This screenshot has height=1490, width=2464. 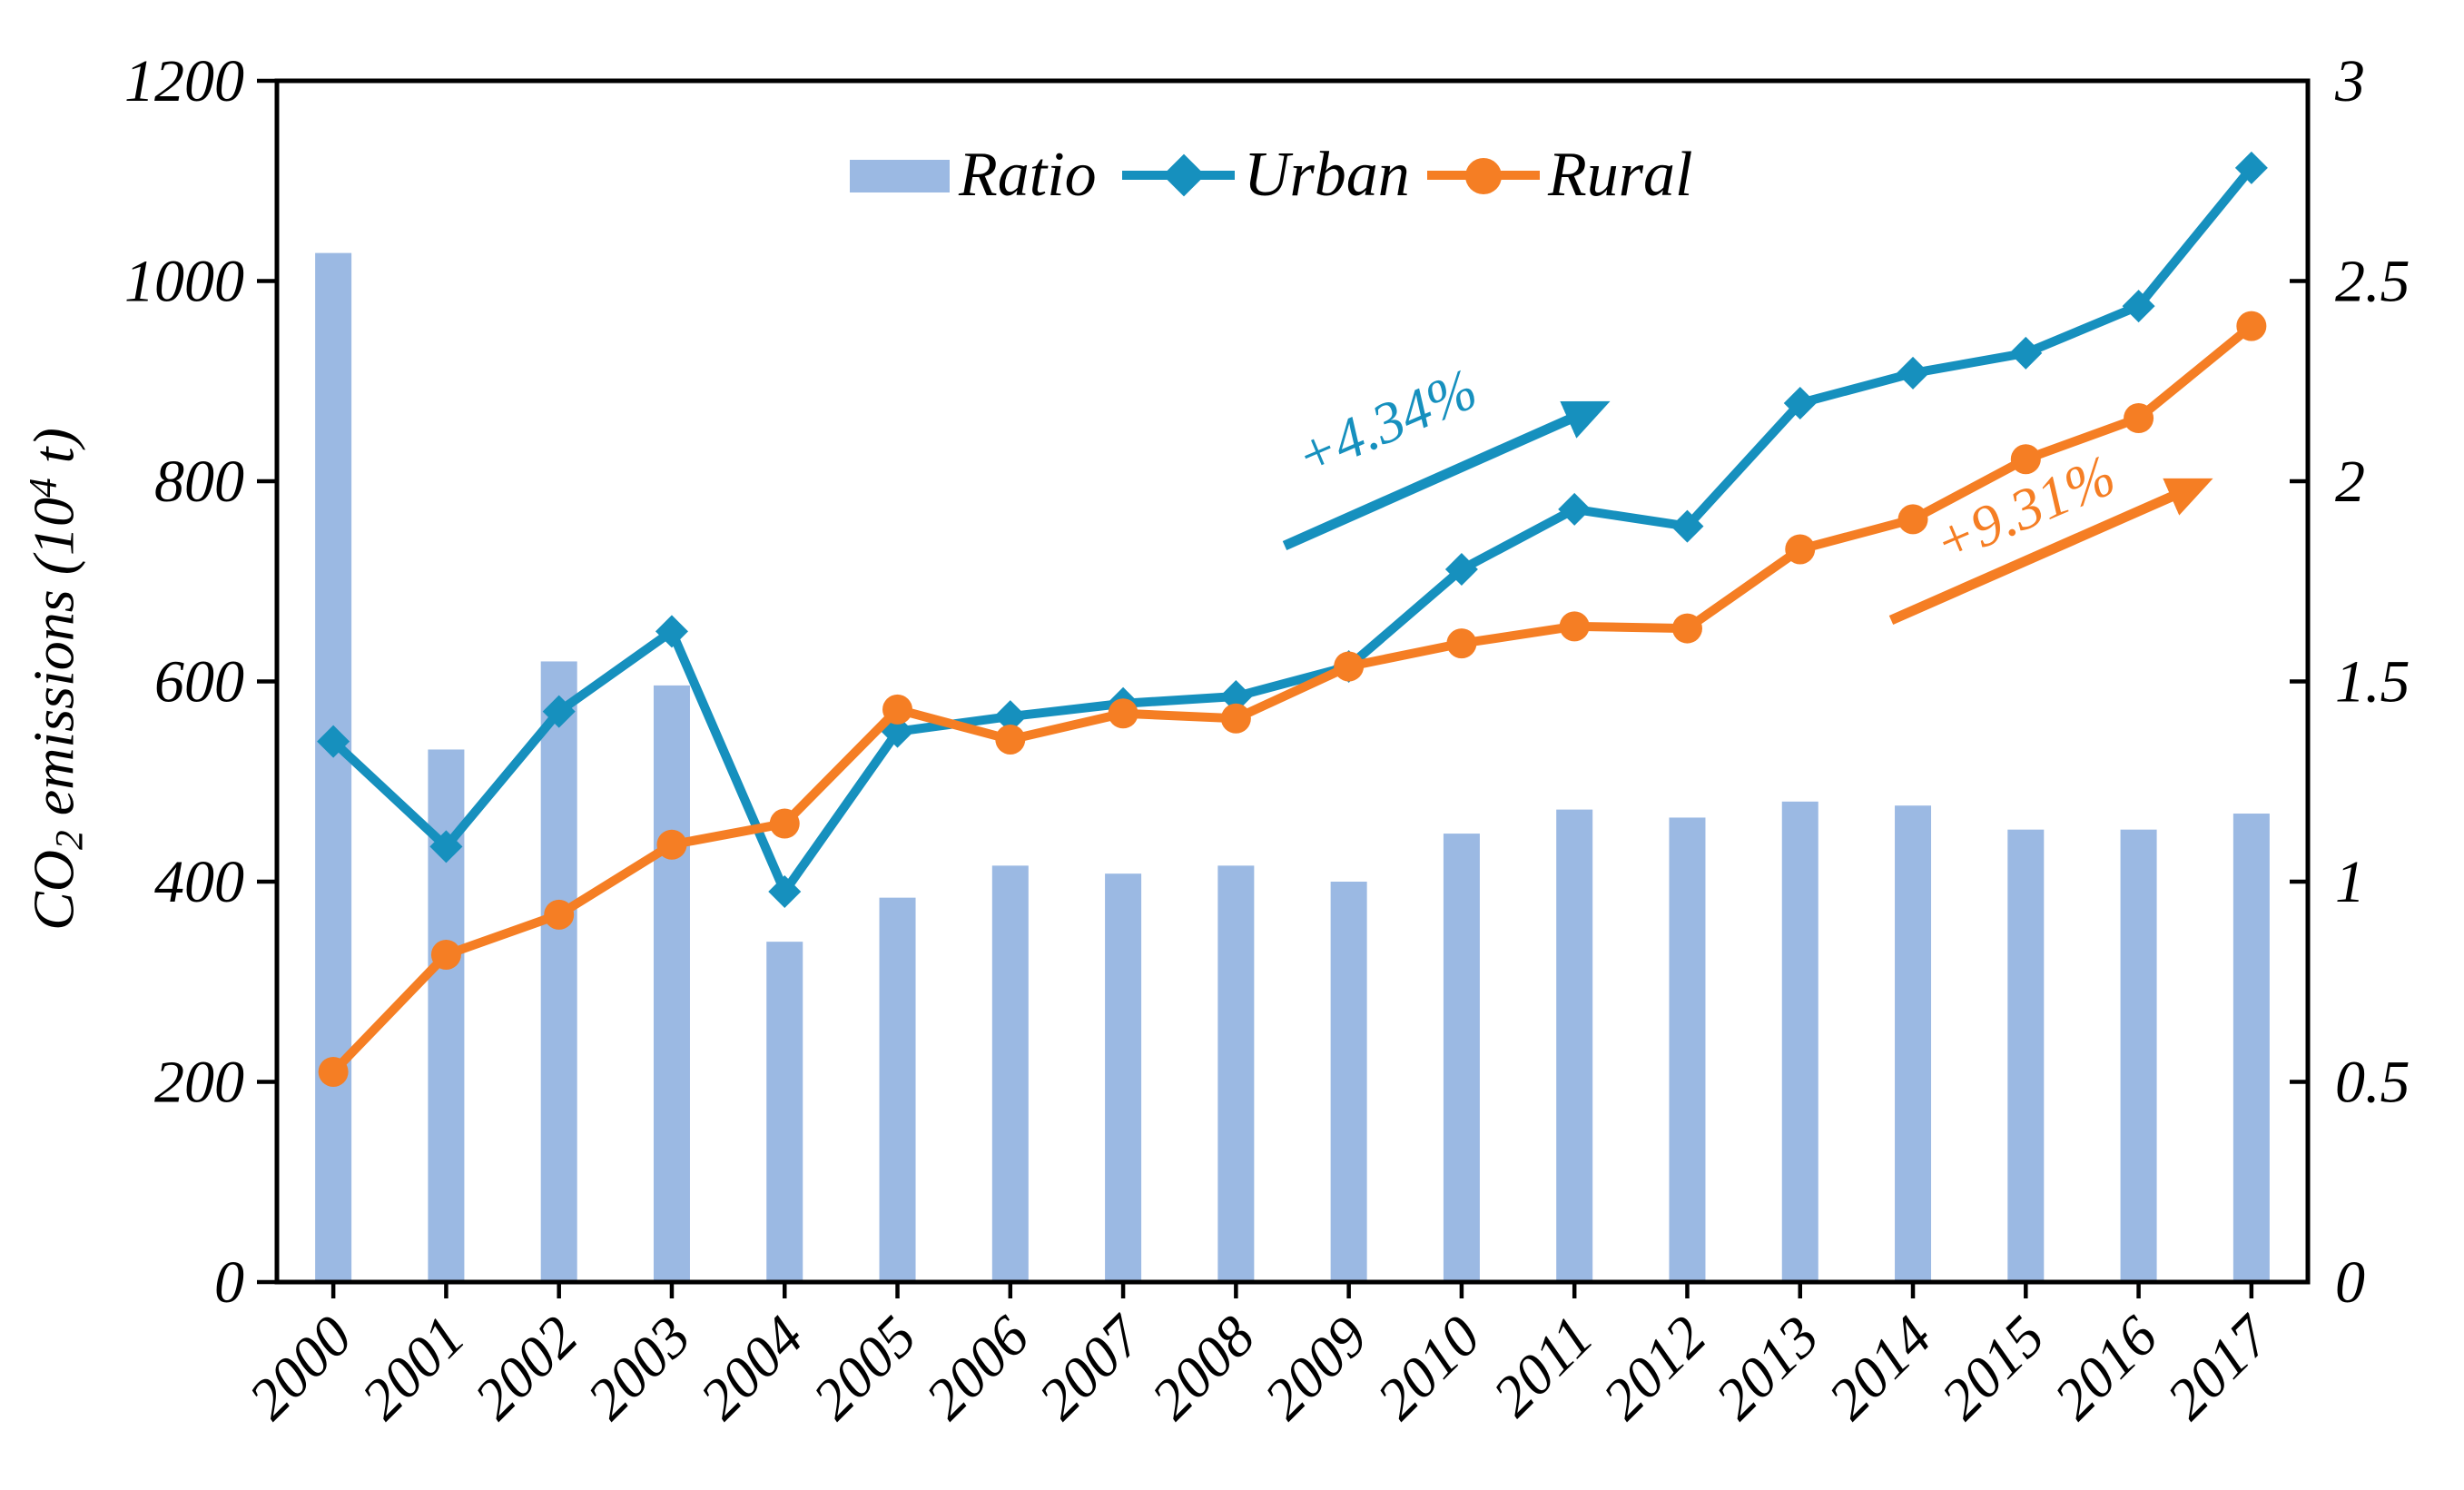 What do you see at coordinates (558, 971) in the screenshot?
I see `ratio-bar-2002` at bounding box center [558, 971].